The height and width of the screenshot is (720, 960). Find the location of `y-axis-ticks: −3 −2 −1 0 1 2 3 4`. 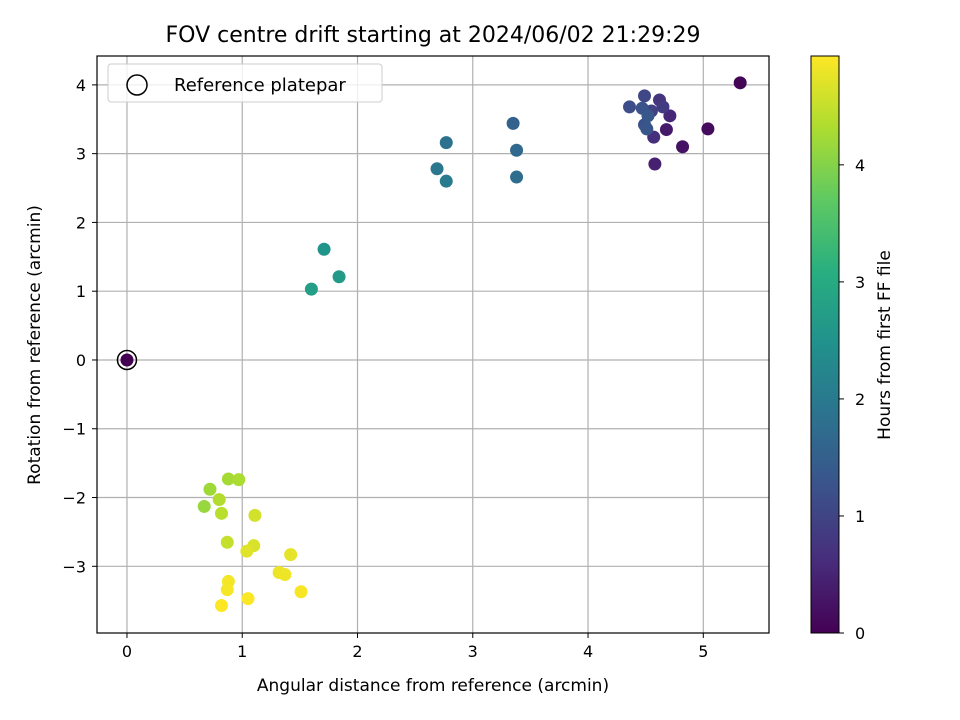

y-axis-ticks: −3 −2 −1 0 1 2 3 4 is located at coordinates (79, 326).